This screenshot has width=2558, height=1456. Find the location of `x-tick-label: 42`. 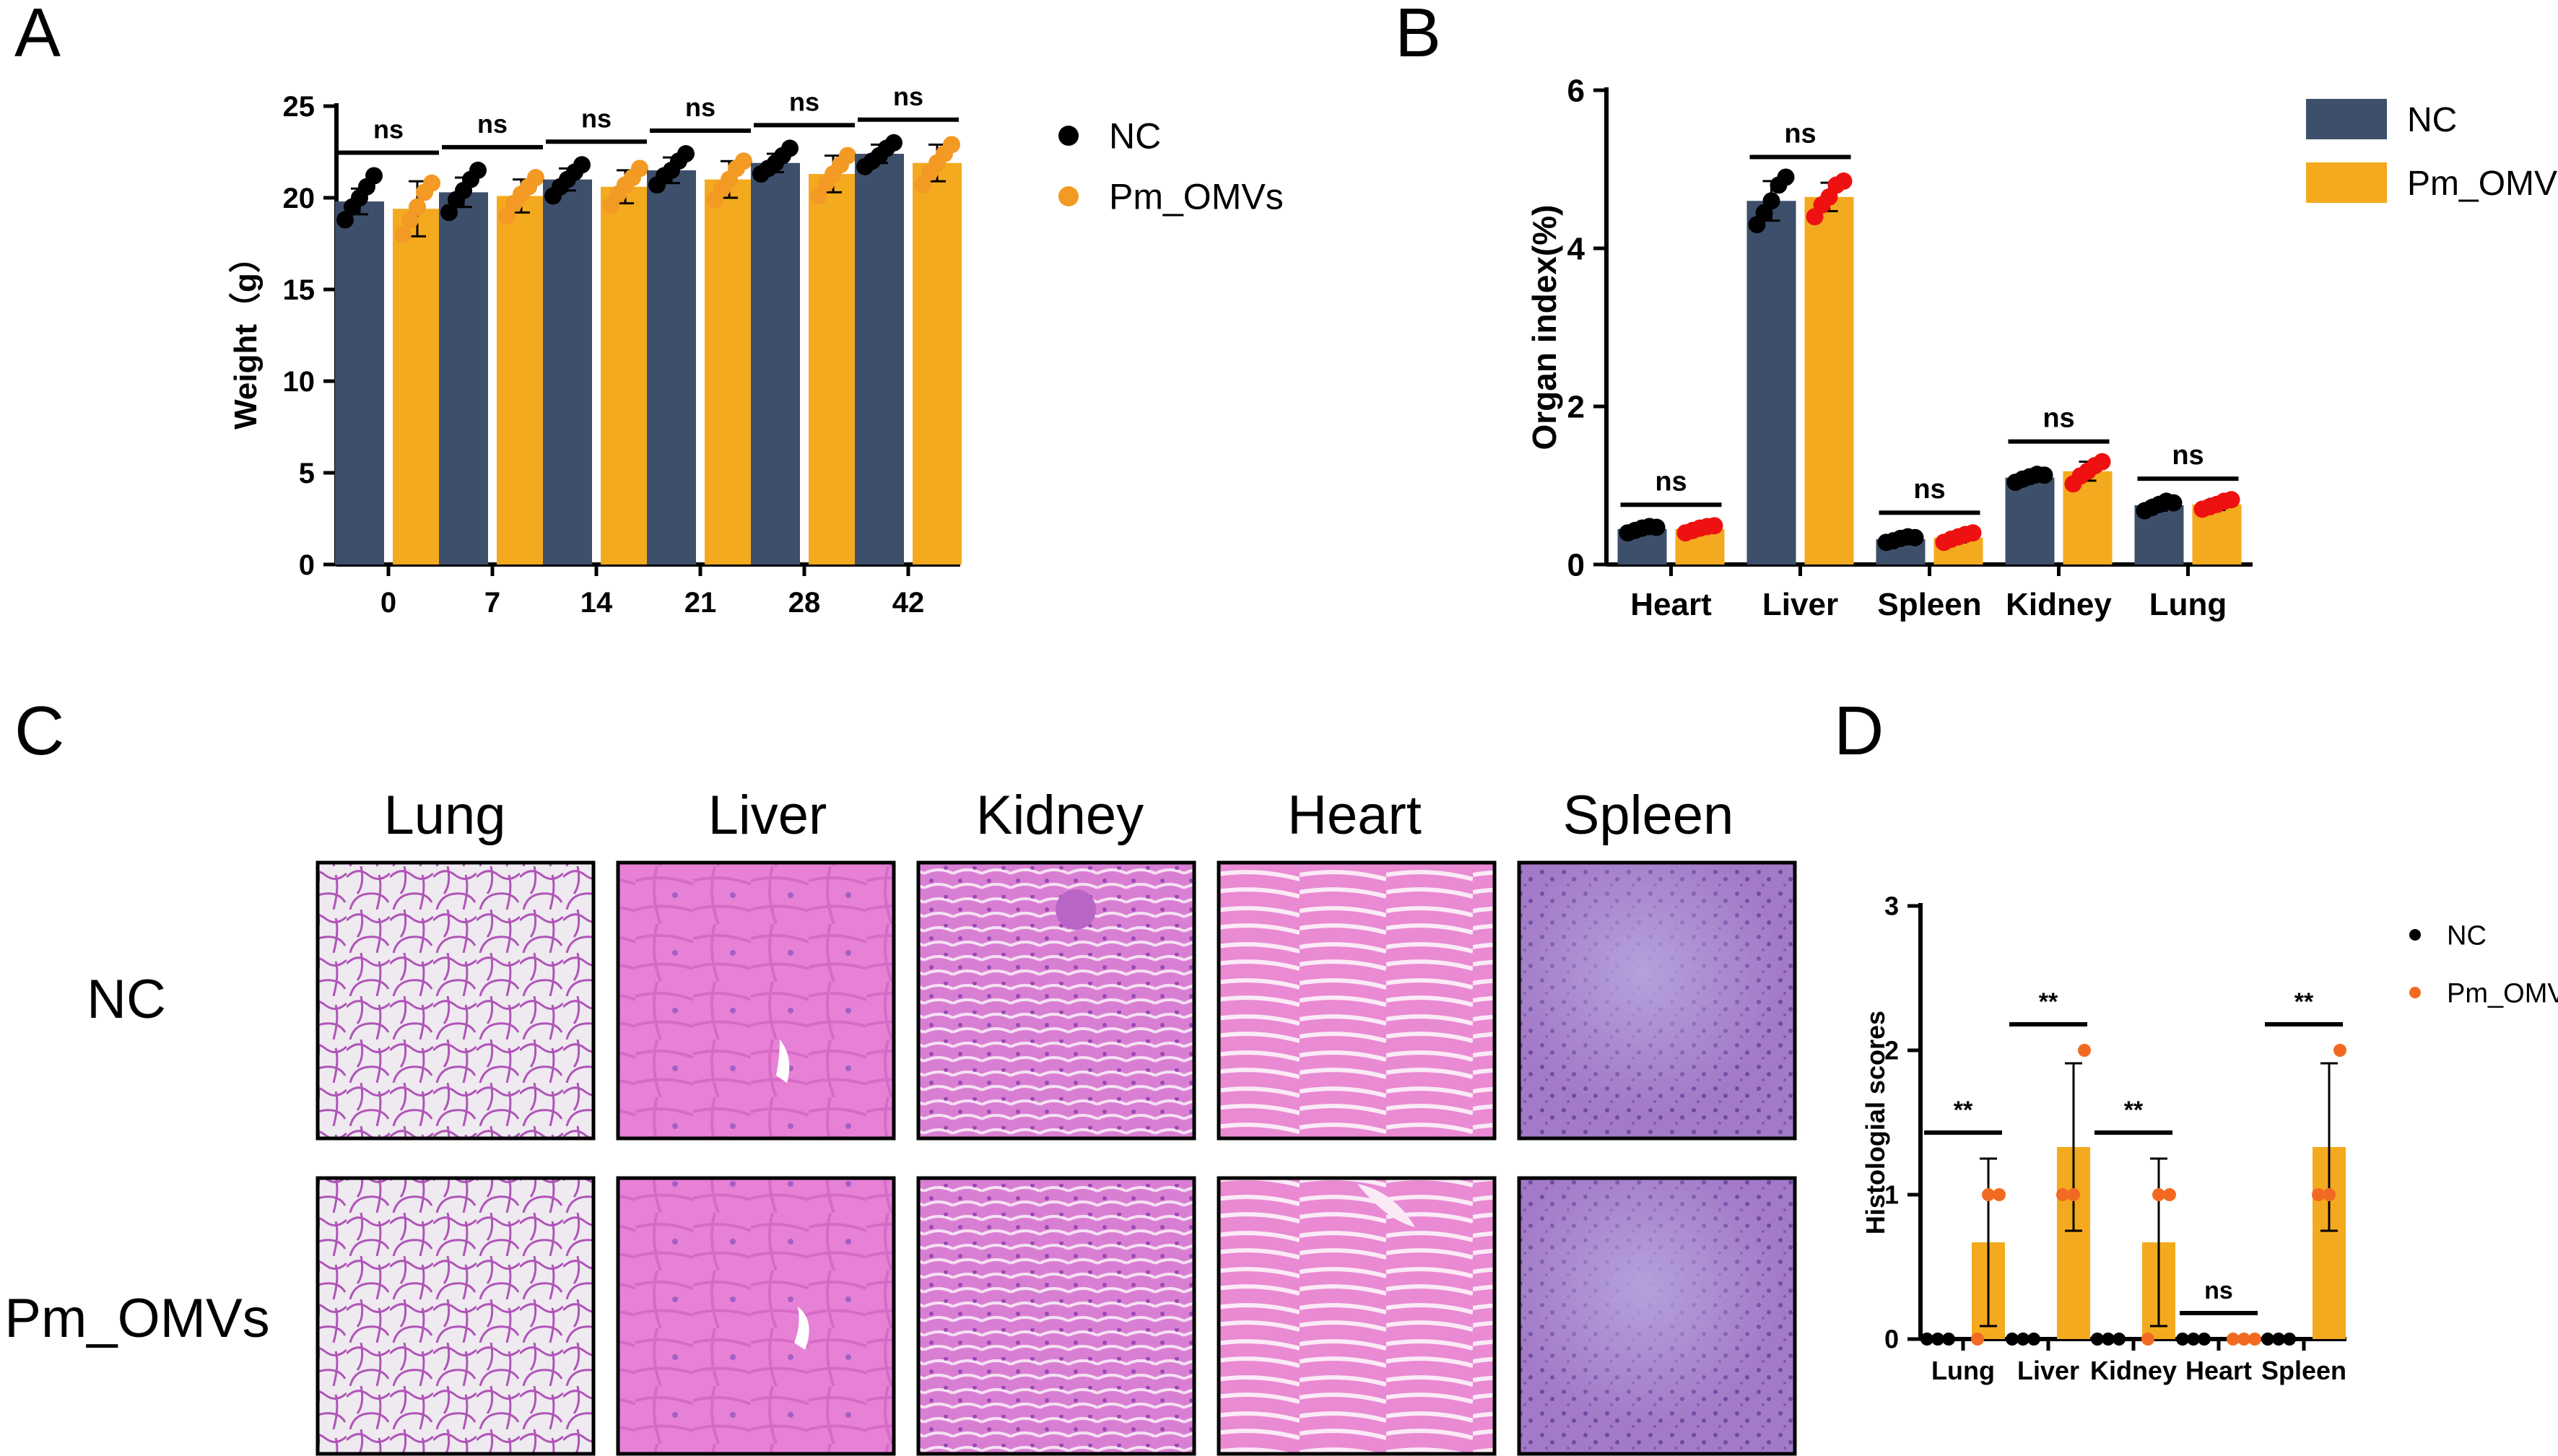

x-tick-label: 42 is located at coordinates (908, 603).